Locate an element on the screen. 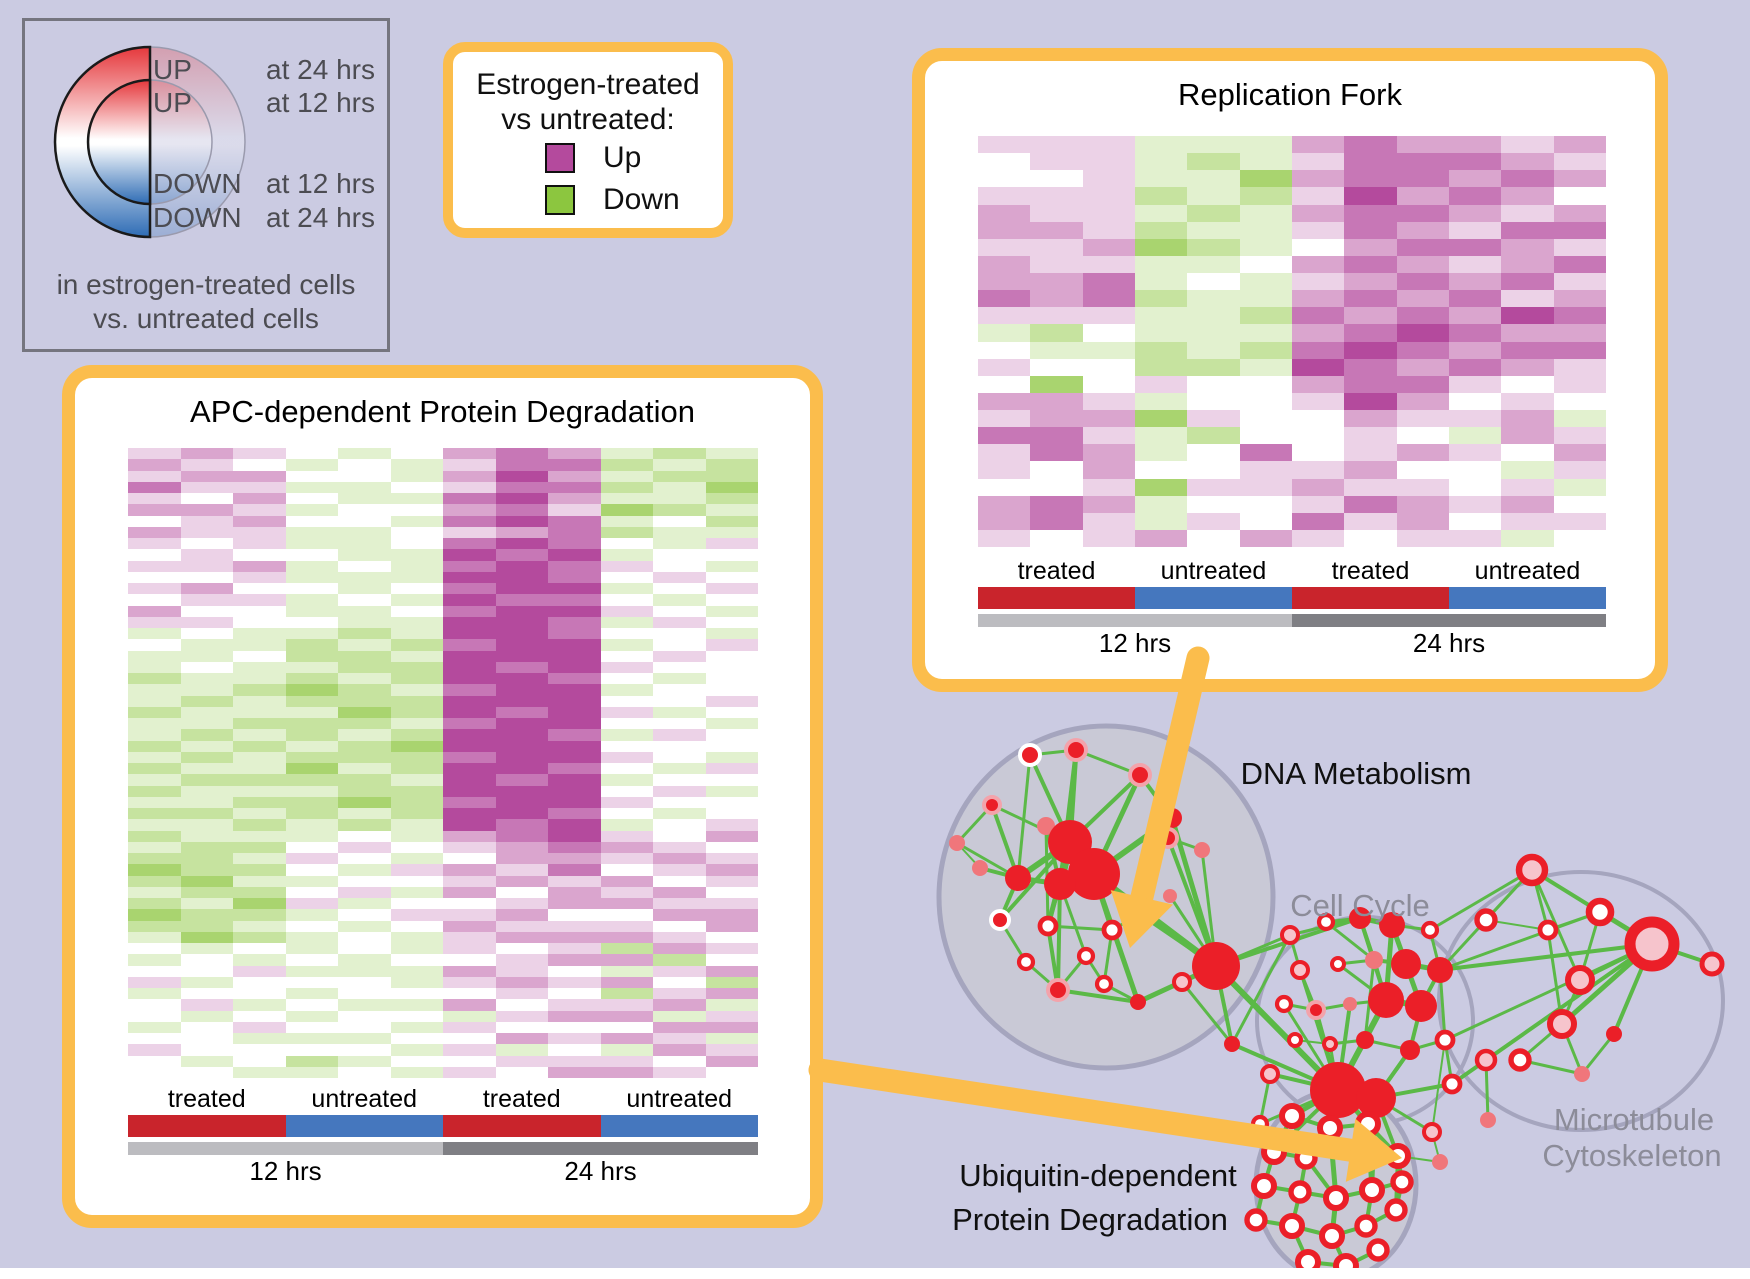 The image size is (1750, 1279). condition-label: treated is located at coordinates (206, 1099).